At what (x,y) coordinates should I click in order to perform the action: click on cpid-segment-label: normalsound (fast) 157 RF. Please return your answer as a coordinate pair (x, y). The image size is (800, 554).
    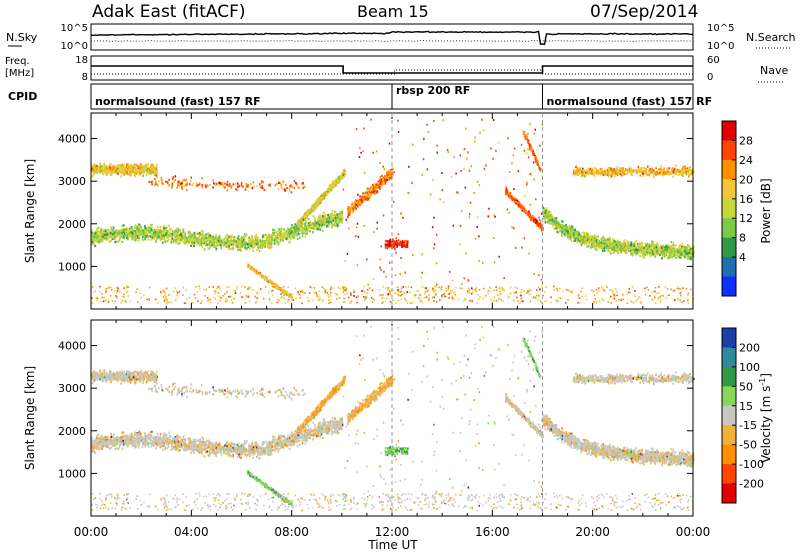
    Looking at the image, I should click on (630, 101).